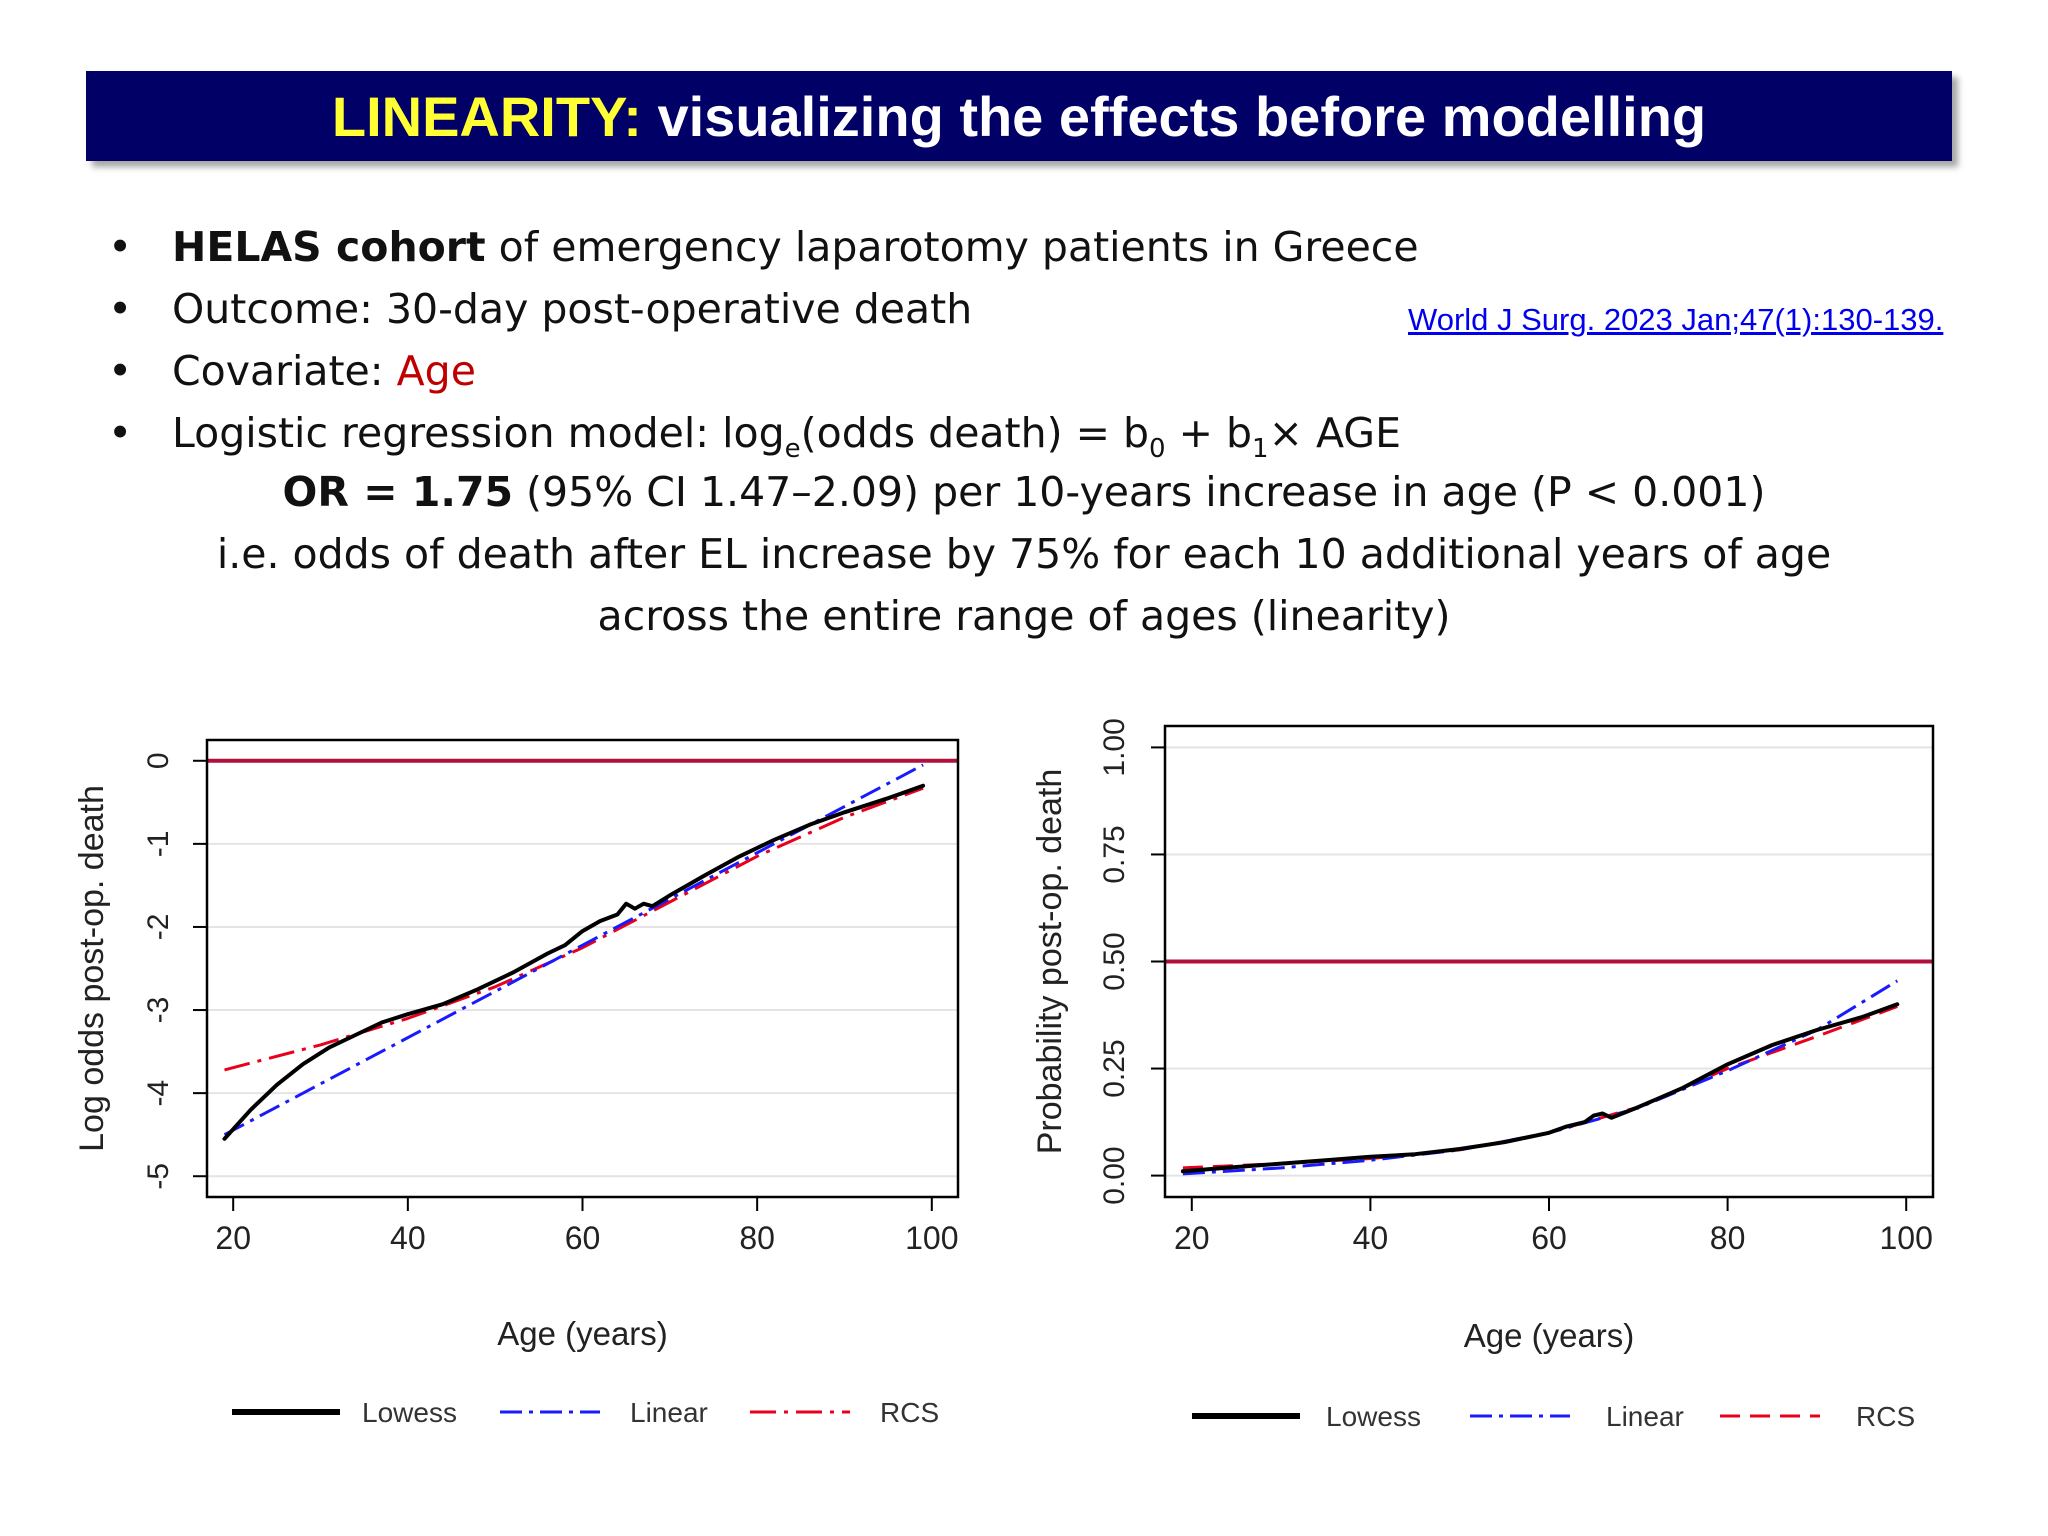  I want to click on model-sub-1: 1, so click(1260, 449).